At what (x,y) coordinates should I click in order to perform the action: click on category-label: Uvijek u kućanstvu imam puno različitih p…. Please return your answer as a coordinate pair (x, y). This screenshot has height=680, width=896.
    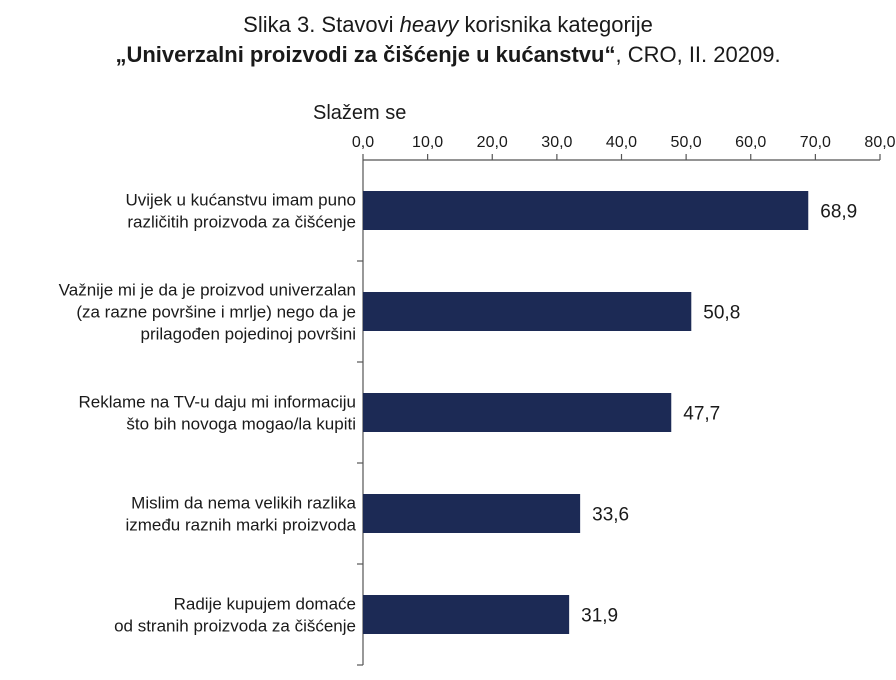
    Looking at the image, I should click on (240, 211).